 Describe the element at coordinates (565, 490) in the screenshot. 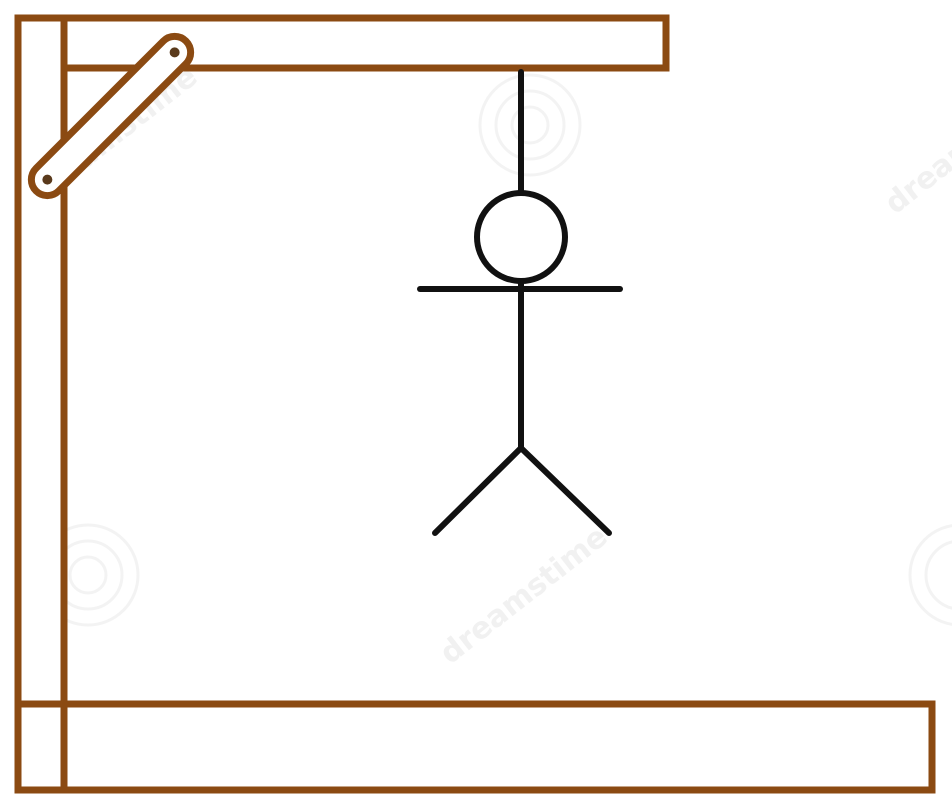

I see `right-leg` at that location.